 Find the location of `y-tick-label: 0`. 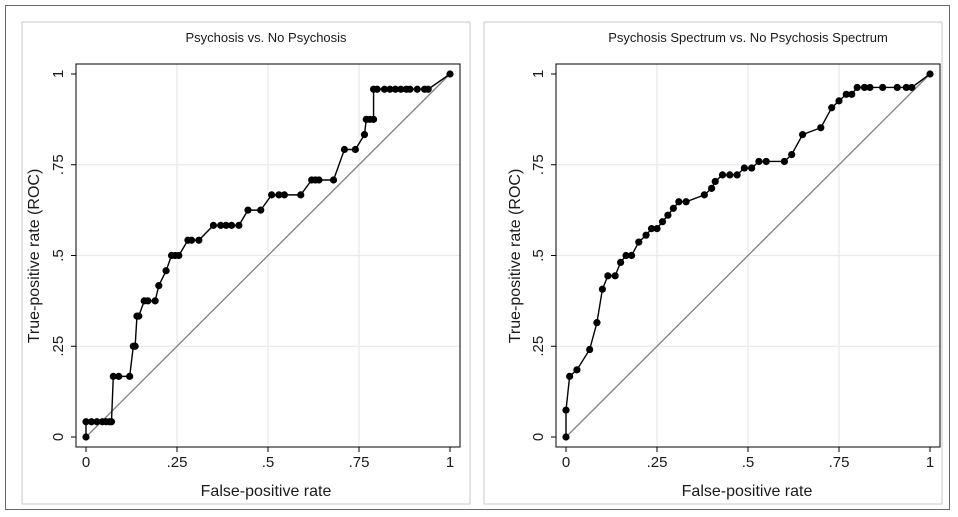

y-tick-label: 0 is located at coordinates (58, 437).